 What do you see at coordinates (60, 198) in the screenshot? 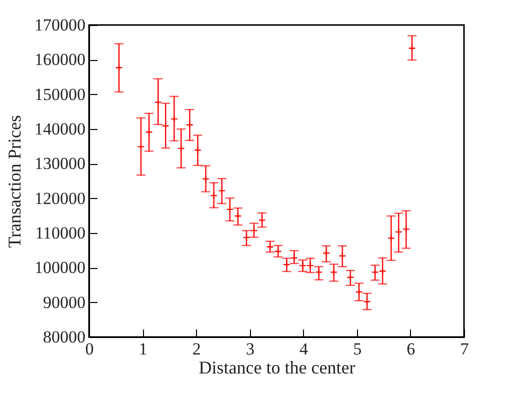
I see `y-tick-label: 120000` at bounding box center [60, 198].